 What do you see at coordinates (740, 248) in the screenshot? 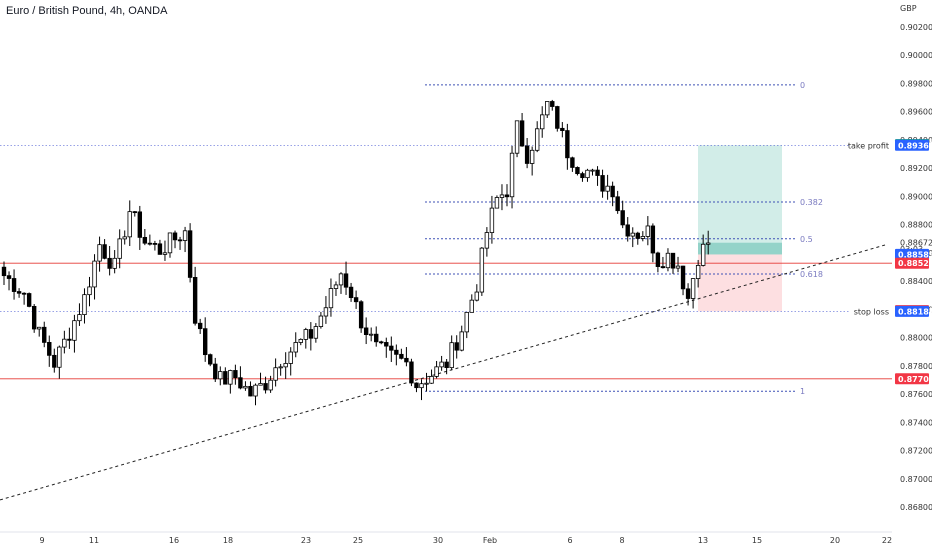
I see `open-profit-zone` at bounding box center [740, 248].